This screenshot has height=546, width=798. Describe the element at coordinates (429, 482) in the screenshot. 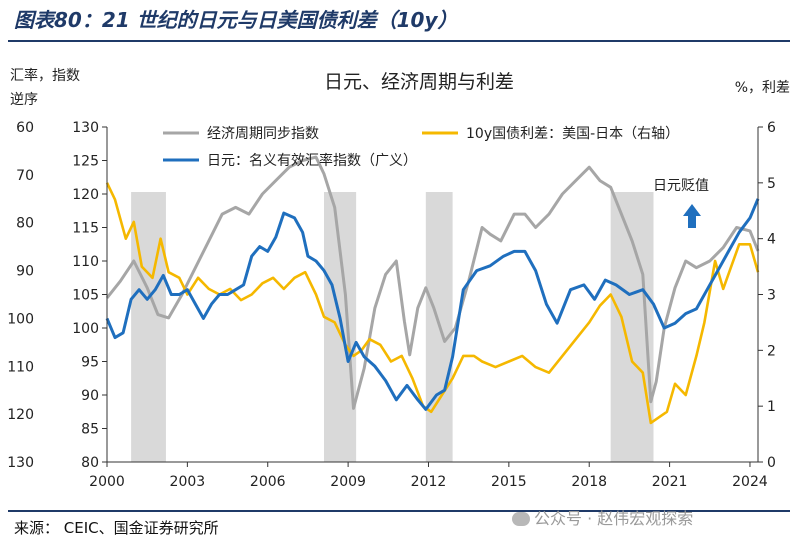

I see `x-axis-tick-label: 2012` at that location.